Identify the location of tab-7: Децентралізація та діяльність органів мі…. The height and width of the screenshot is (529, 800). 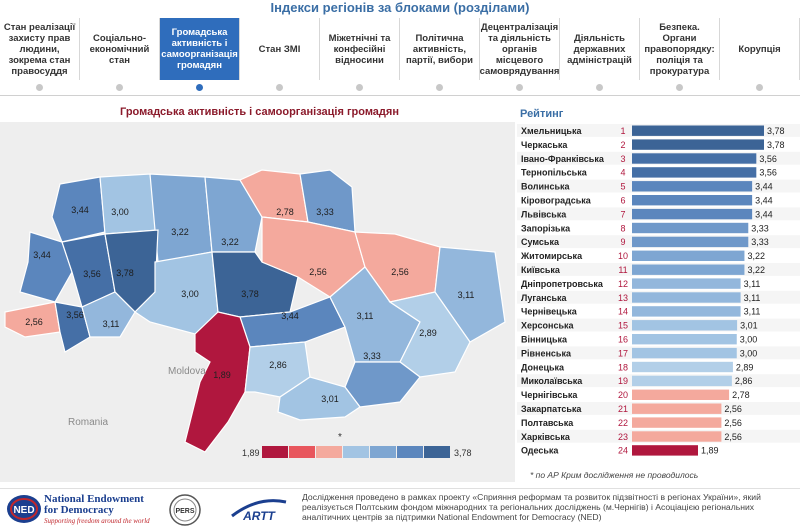
(520, 49).